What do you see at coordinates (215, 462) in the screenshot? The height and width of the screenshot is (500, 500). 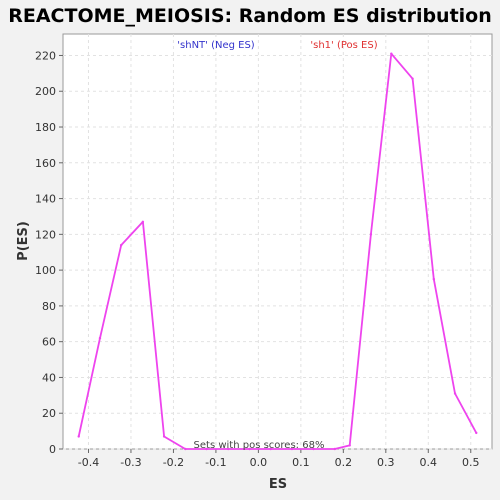 I see `x-tick-label: -0.1` at bounding box center [215, 462].